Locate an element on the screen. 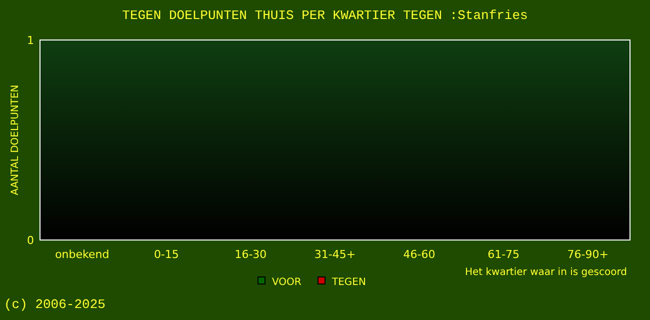 The width and height of the screenshot is (650, 320). legend-label: TEGEN is located at coordinates (348, 282).